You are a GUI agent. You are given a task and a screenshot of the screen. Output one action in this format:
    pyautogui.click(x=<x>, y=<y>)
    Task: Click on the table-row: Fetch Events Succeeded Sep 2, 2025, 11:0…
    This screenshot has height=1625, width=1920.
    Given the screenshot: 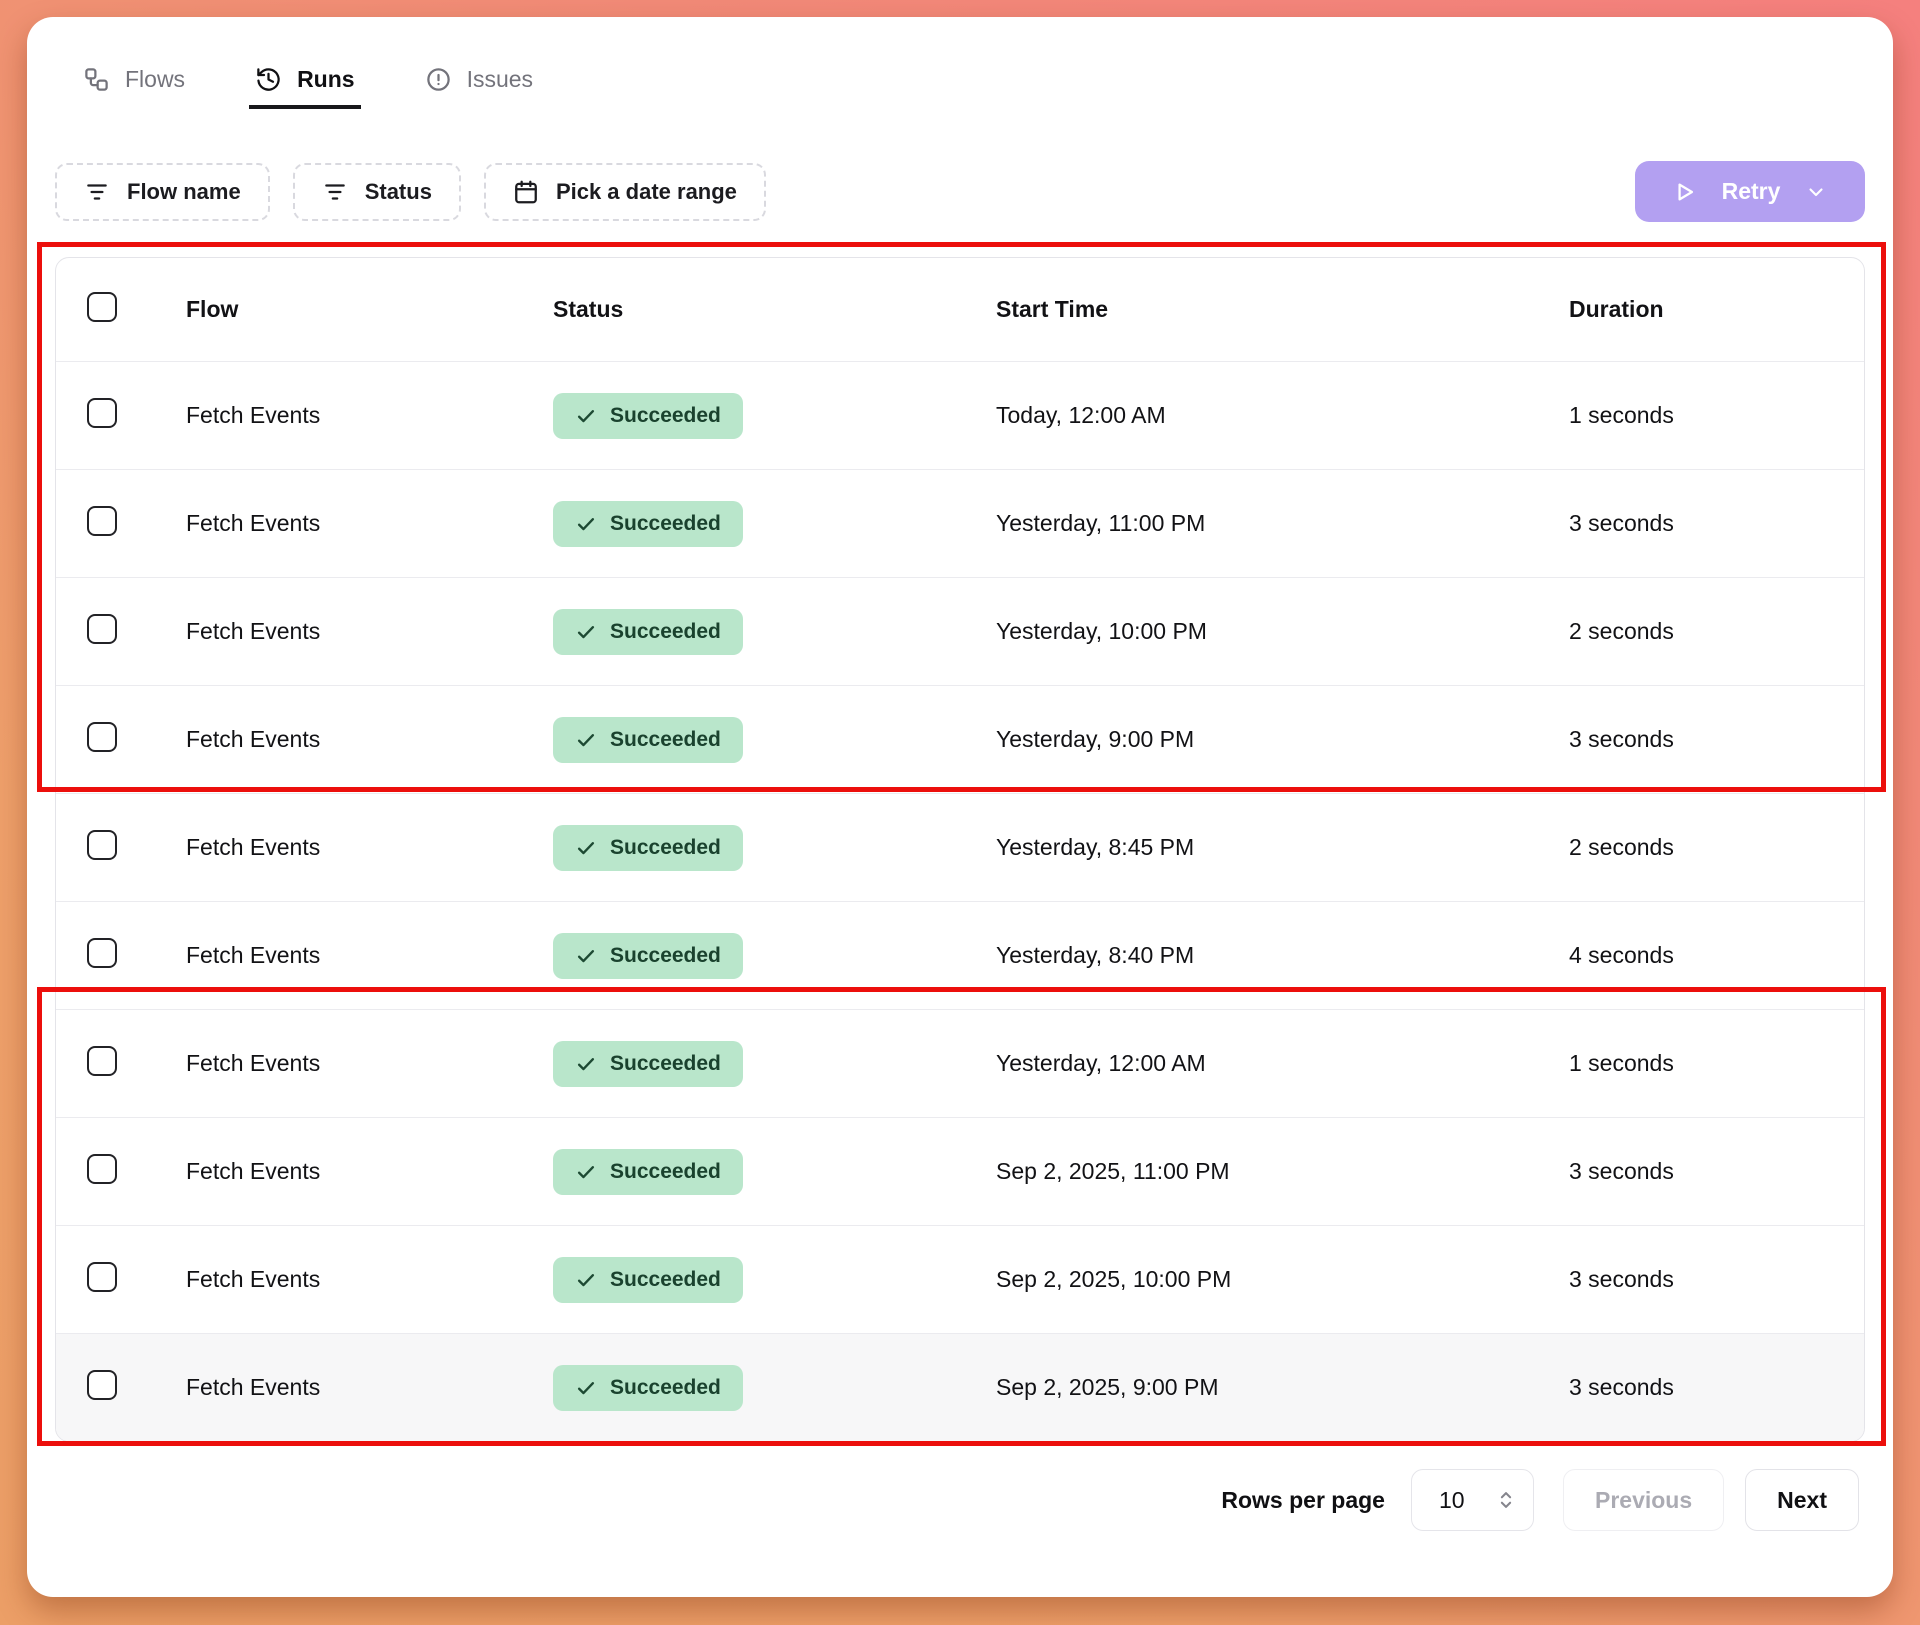 What is the action you would take?
    pyautogui.click(x=960, y=1171)
    